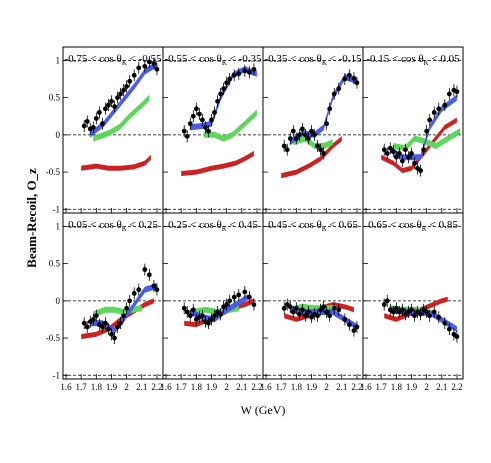 The height and width of the screenshot is (463, 491). What do you see at coordinates (141, 387) in the screenshot?
I see `x-tick-label: 2.1` at bounding box center [141, 387].